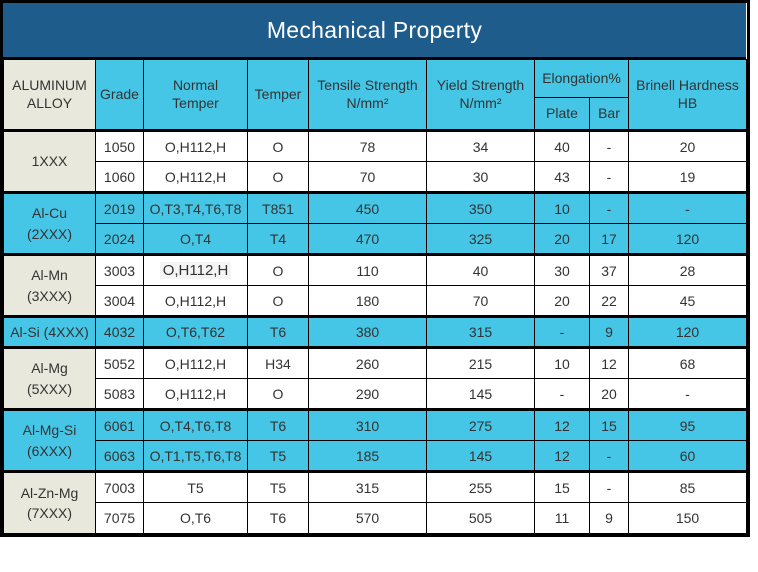 Image resolution: width=758 pixels, height=572 pixels. I want to click on cell-grade: 5083, so click(119, 394).